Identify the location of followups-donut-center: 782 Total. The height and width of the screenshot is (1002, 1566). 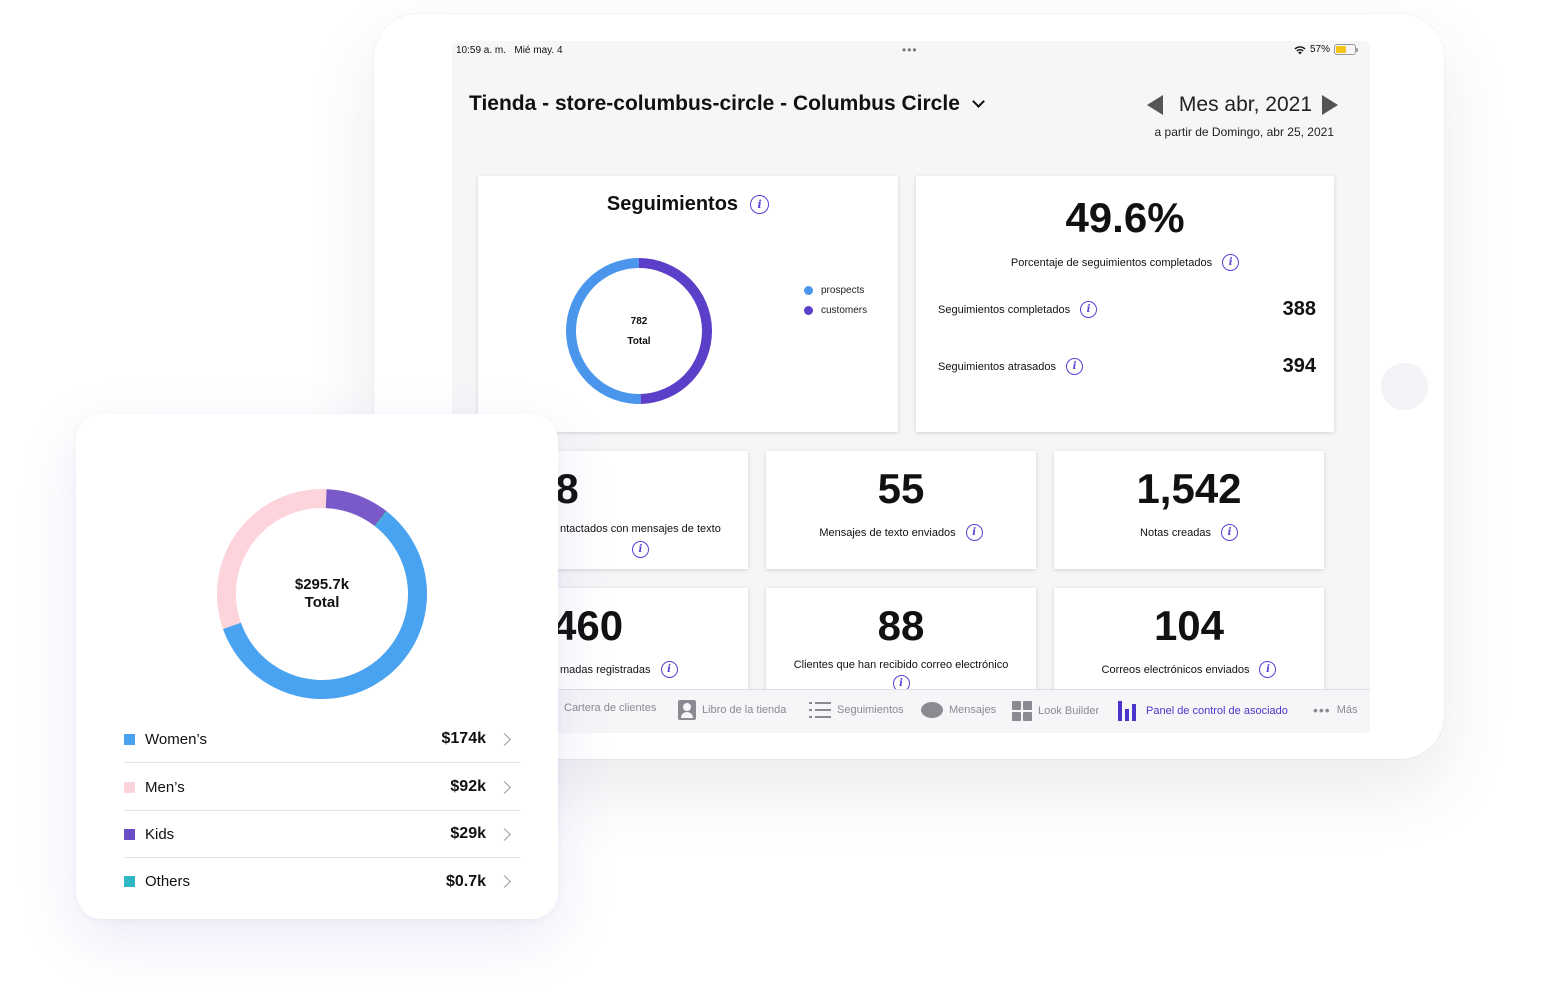
(639, 331).